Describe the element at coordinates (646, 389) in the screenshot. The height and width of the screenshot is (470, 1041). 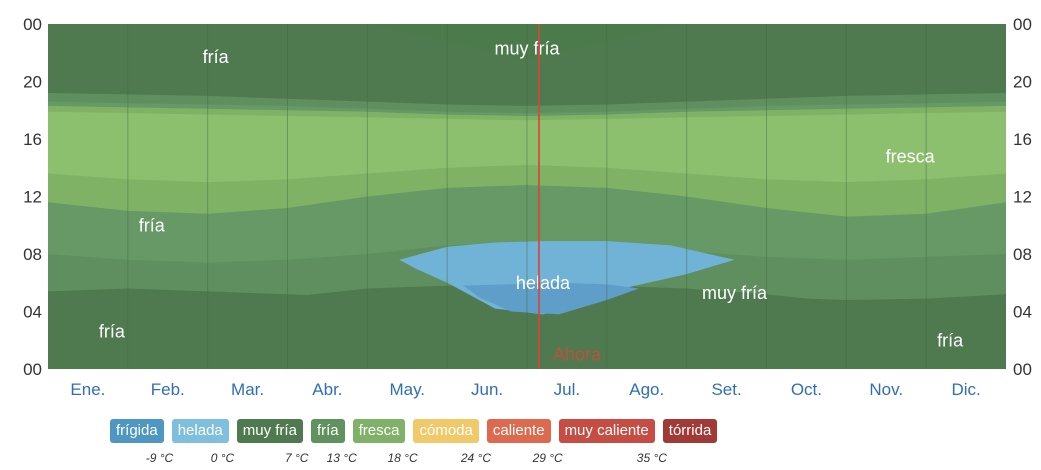
I see `month-label: Ago.` at that location.